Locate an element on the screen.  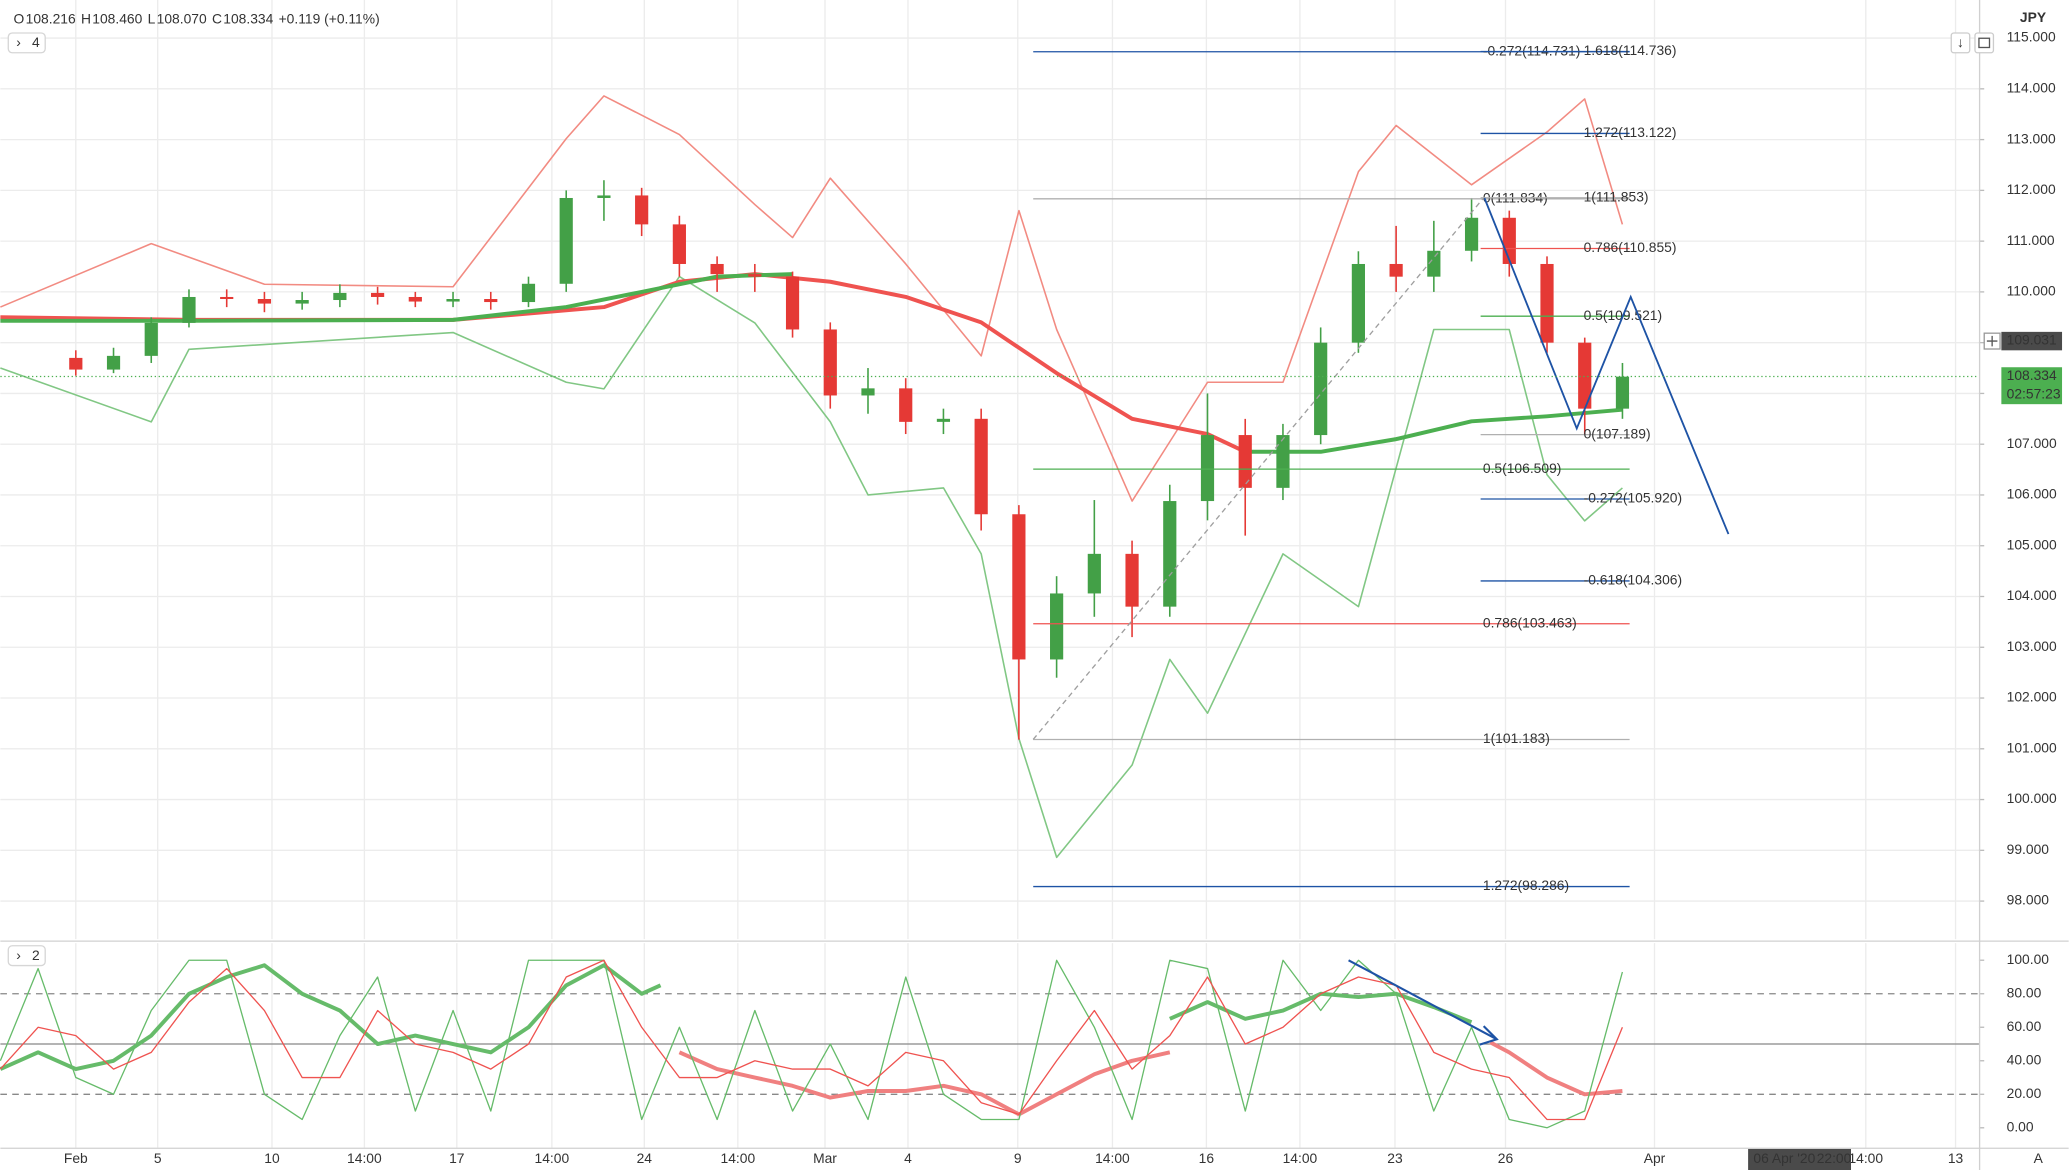
x-tick-label: 26 is located at coordinates (1506, 1158).